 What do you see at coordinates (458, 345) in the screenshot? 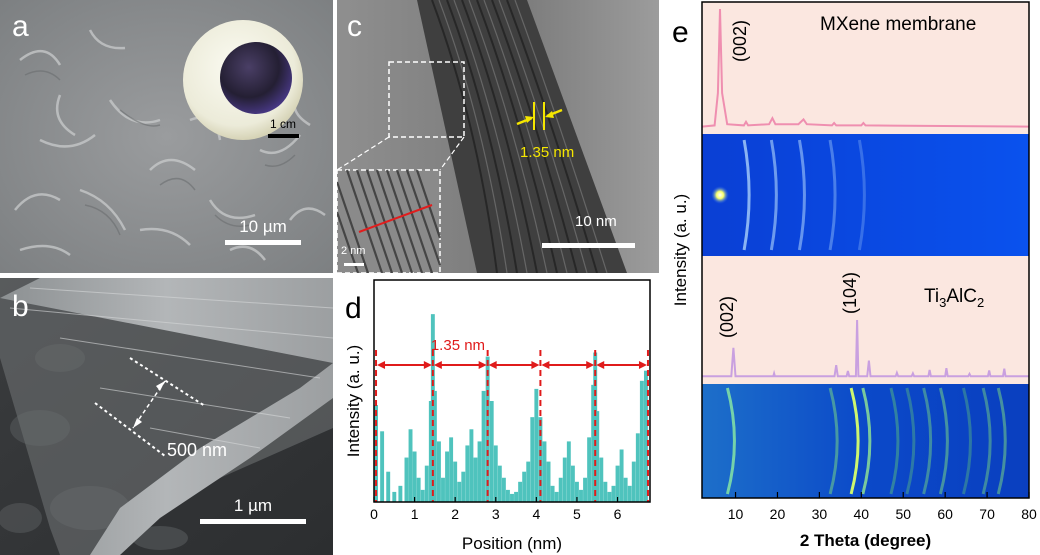
I see `spacing-label: 1.35 nm` at bounding box center [458, 345].